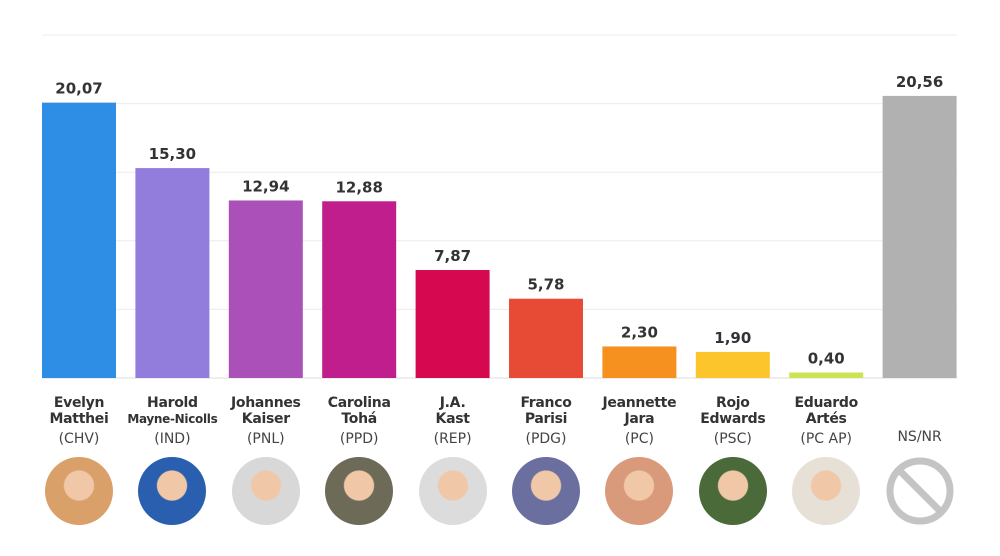 This screenshot has height=556, width=1000. I want to click on no-answer-icon, so click(920, 491).